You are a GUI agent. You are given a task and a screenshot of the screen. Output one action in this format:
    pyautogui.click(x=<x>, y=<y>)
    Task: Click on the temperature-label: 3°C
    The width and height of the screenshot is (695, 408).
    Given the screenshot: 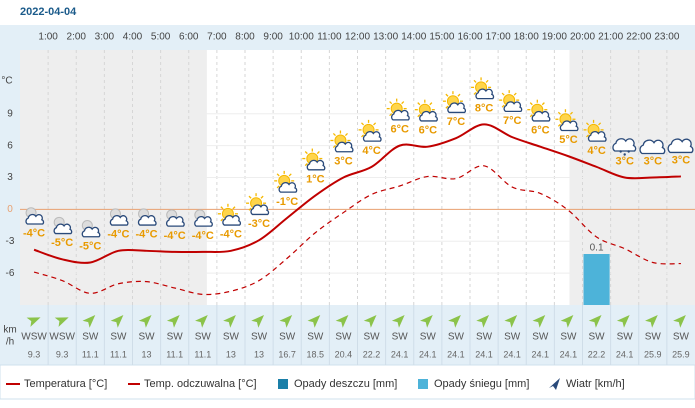 What is the action you would take?
    pyautogui.click(x=343, y=161)
    